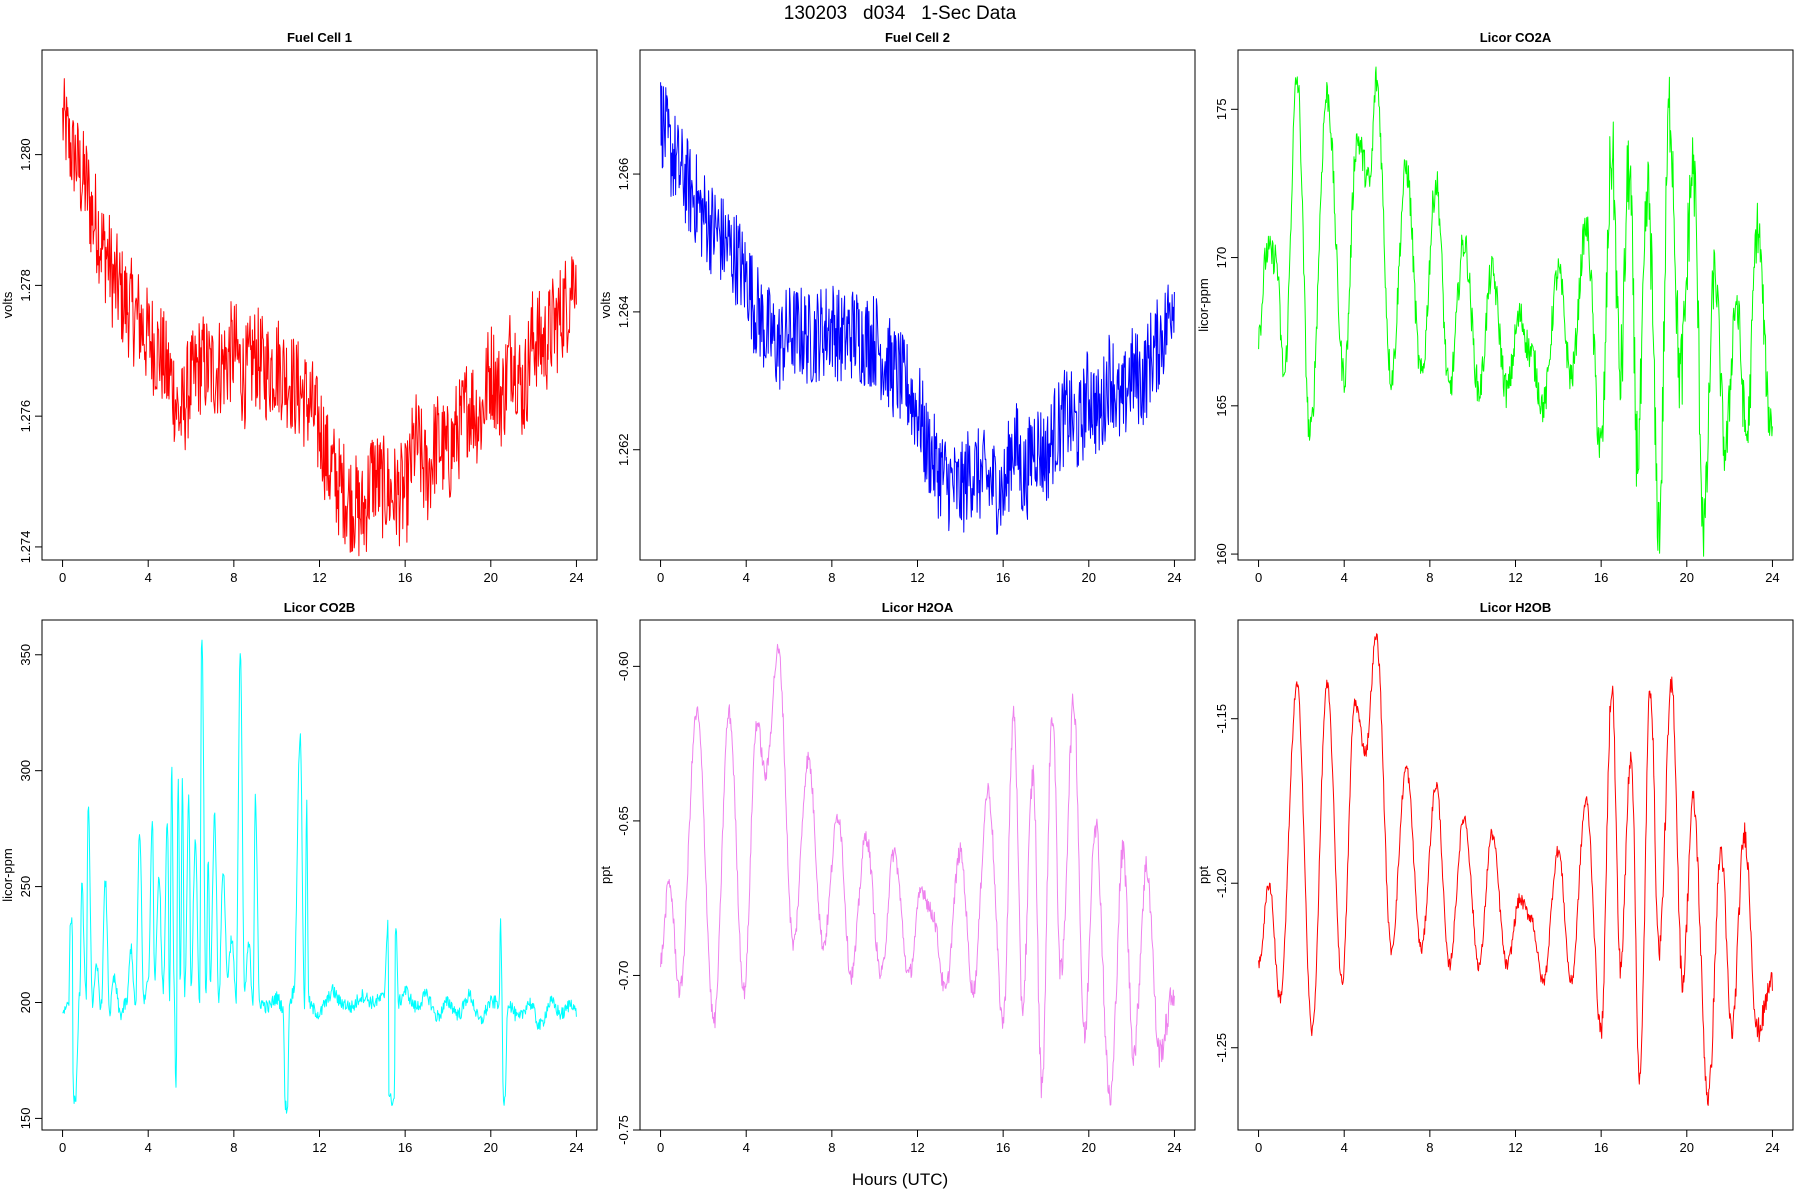 The height and width of the screenshot is (1200, 1800). Describe the element at coordinates (900, 13) in the screenshot. I see `main-title: 130203 d034 1-Sec Data` at that location.